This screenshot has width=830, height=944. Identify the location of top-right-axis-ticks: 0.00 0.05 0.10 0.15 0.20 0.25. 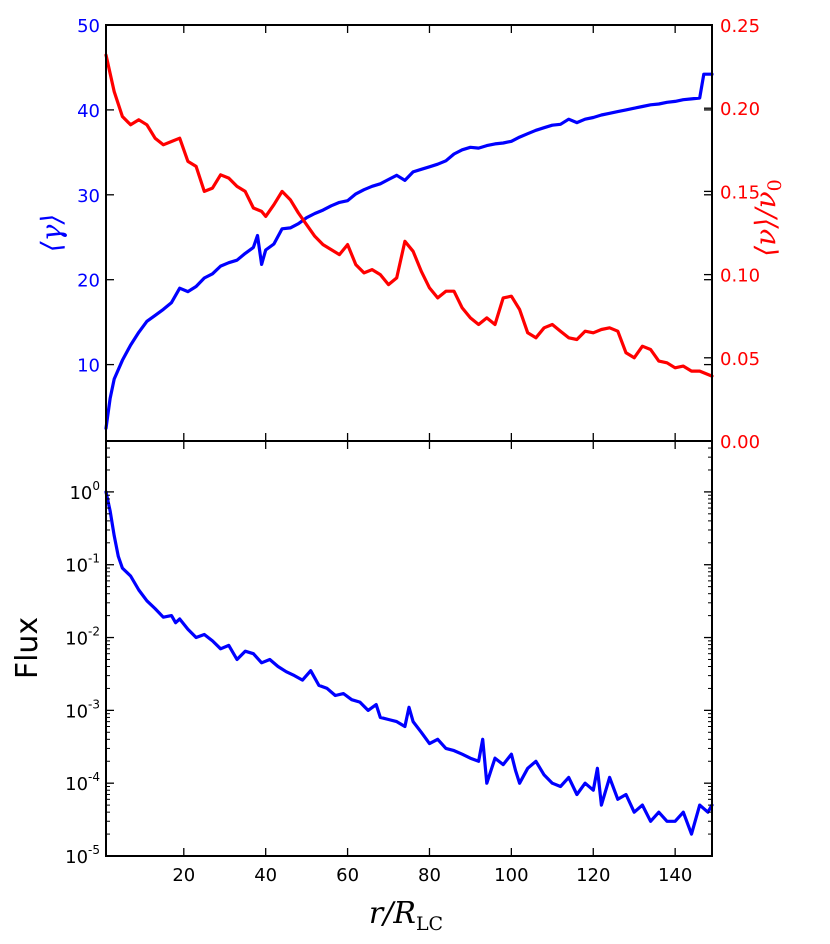
(732, 234).